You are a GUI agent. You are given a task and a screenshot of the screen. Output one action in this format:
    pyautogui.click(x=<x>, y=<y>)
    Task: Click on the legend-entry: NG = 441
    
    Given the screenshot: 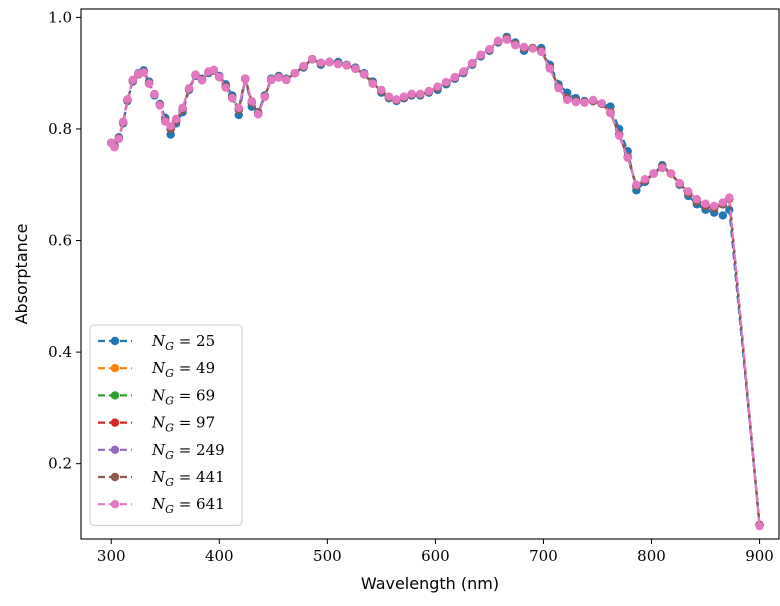 What is the action you would take?
    pyautogui.click(x=161, y=478)
    